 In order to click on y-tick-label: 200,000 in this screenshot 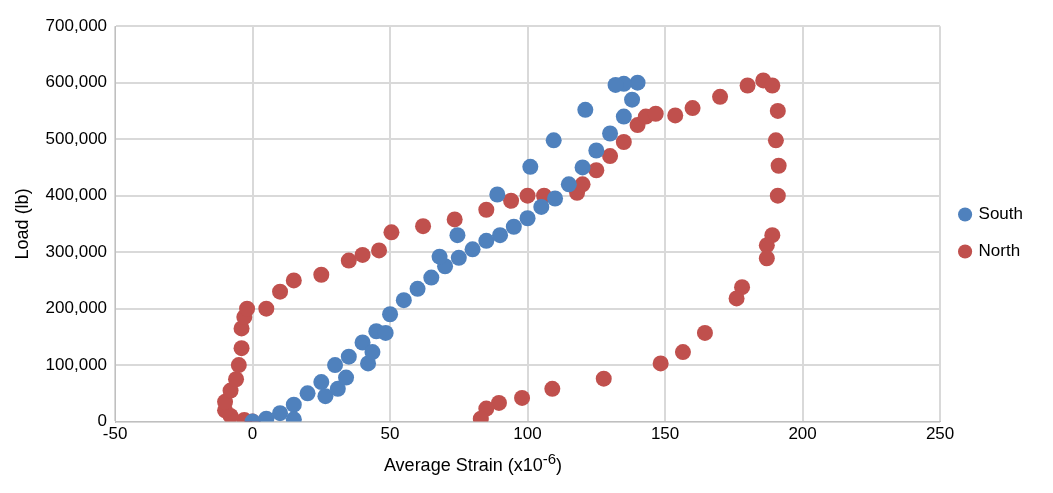, I will do `click(76, 308)`.